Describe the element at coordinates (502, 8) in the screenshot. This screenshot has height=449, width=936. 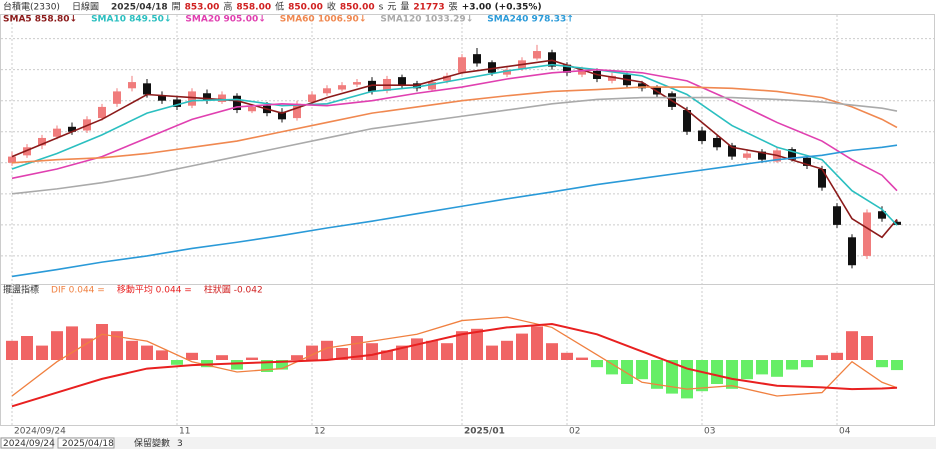
I see `header-item: +3.00 (+0.35%)` at that location.